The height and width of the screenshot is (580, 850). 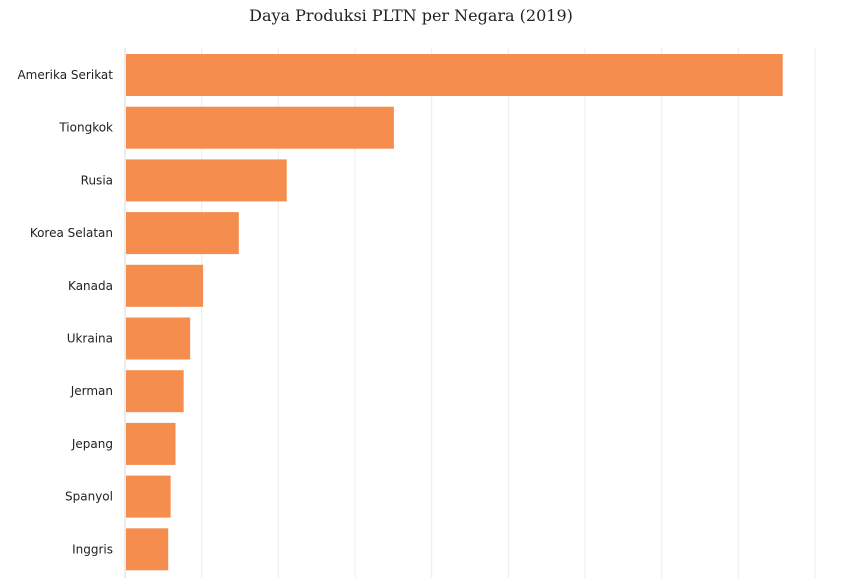 I want to click on category-label: Tiongkok, so click(x=85, y=128).